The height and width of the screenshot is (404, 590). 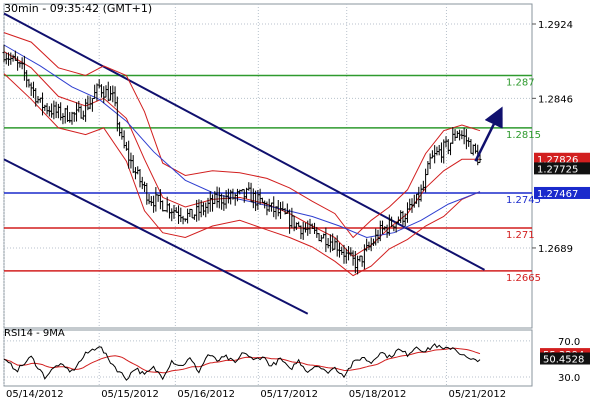 What do you see at coordinates (557, 169) in the screenshot?
I see `price-value-label: 1.27725` at bounding box center [557, 169].